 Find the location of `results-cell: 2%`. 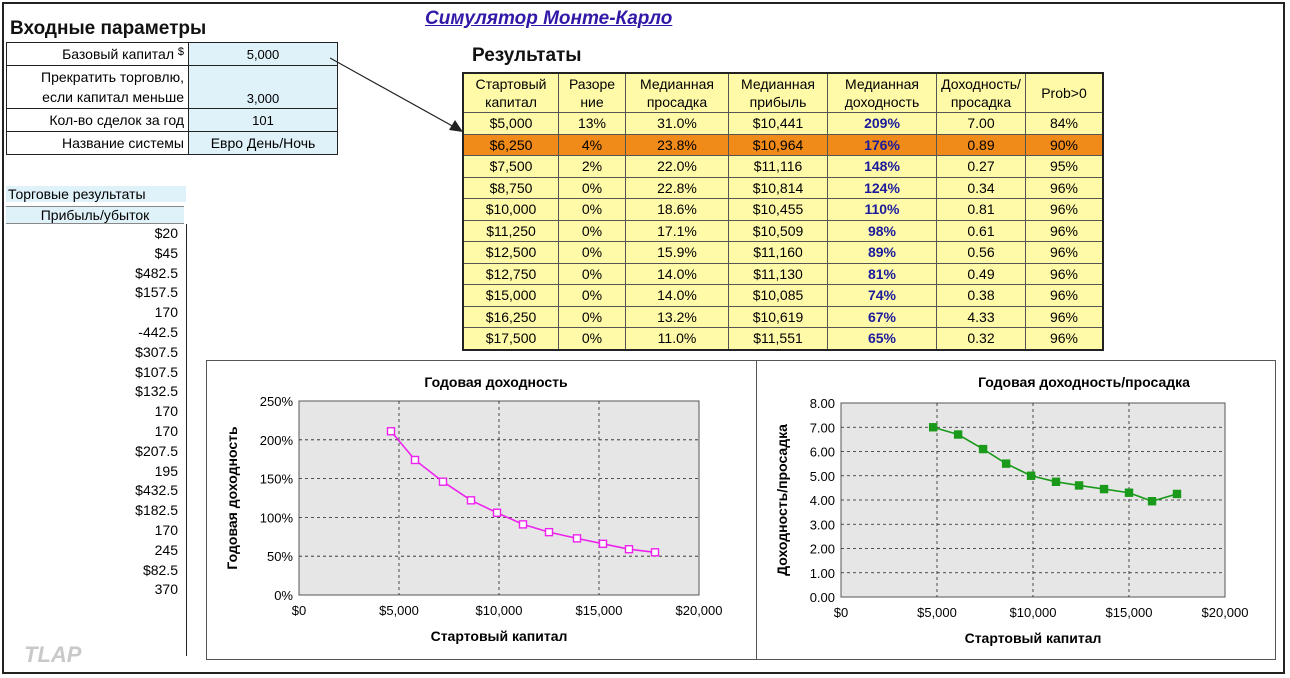

results-cell: 2% is located at coordinates (592, 166).